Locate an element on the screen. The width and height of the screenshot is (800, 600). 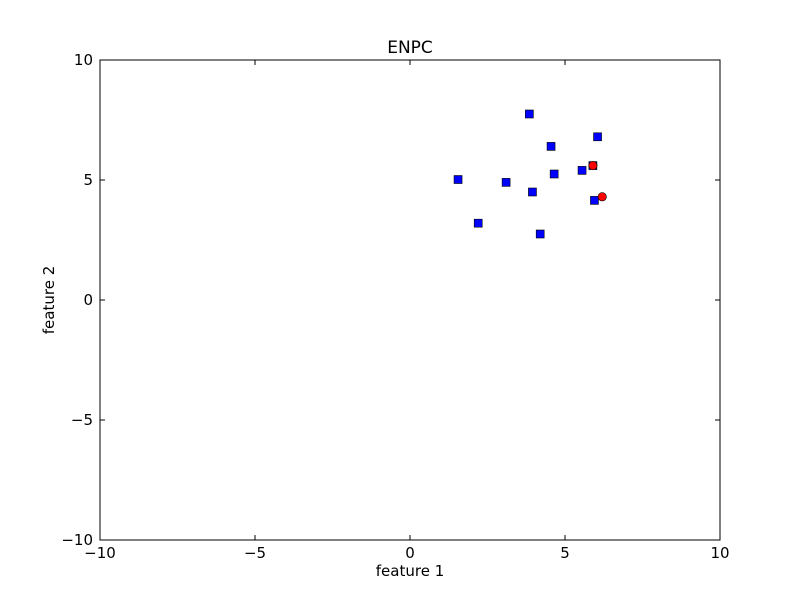
y-tick-label: −10 is located at coordinates (77, 540).